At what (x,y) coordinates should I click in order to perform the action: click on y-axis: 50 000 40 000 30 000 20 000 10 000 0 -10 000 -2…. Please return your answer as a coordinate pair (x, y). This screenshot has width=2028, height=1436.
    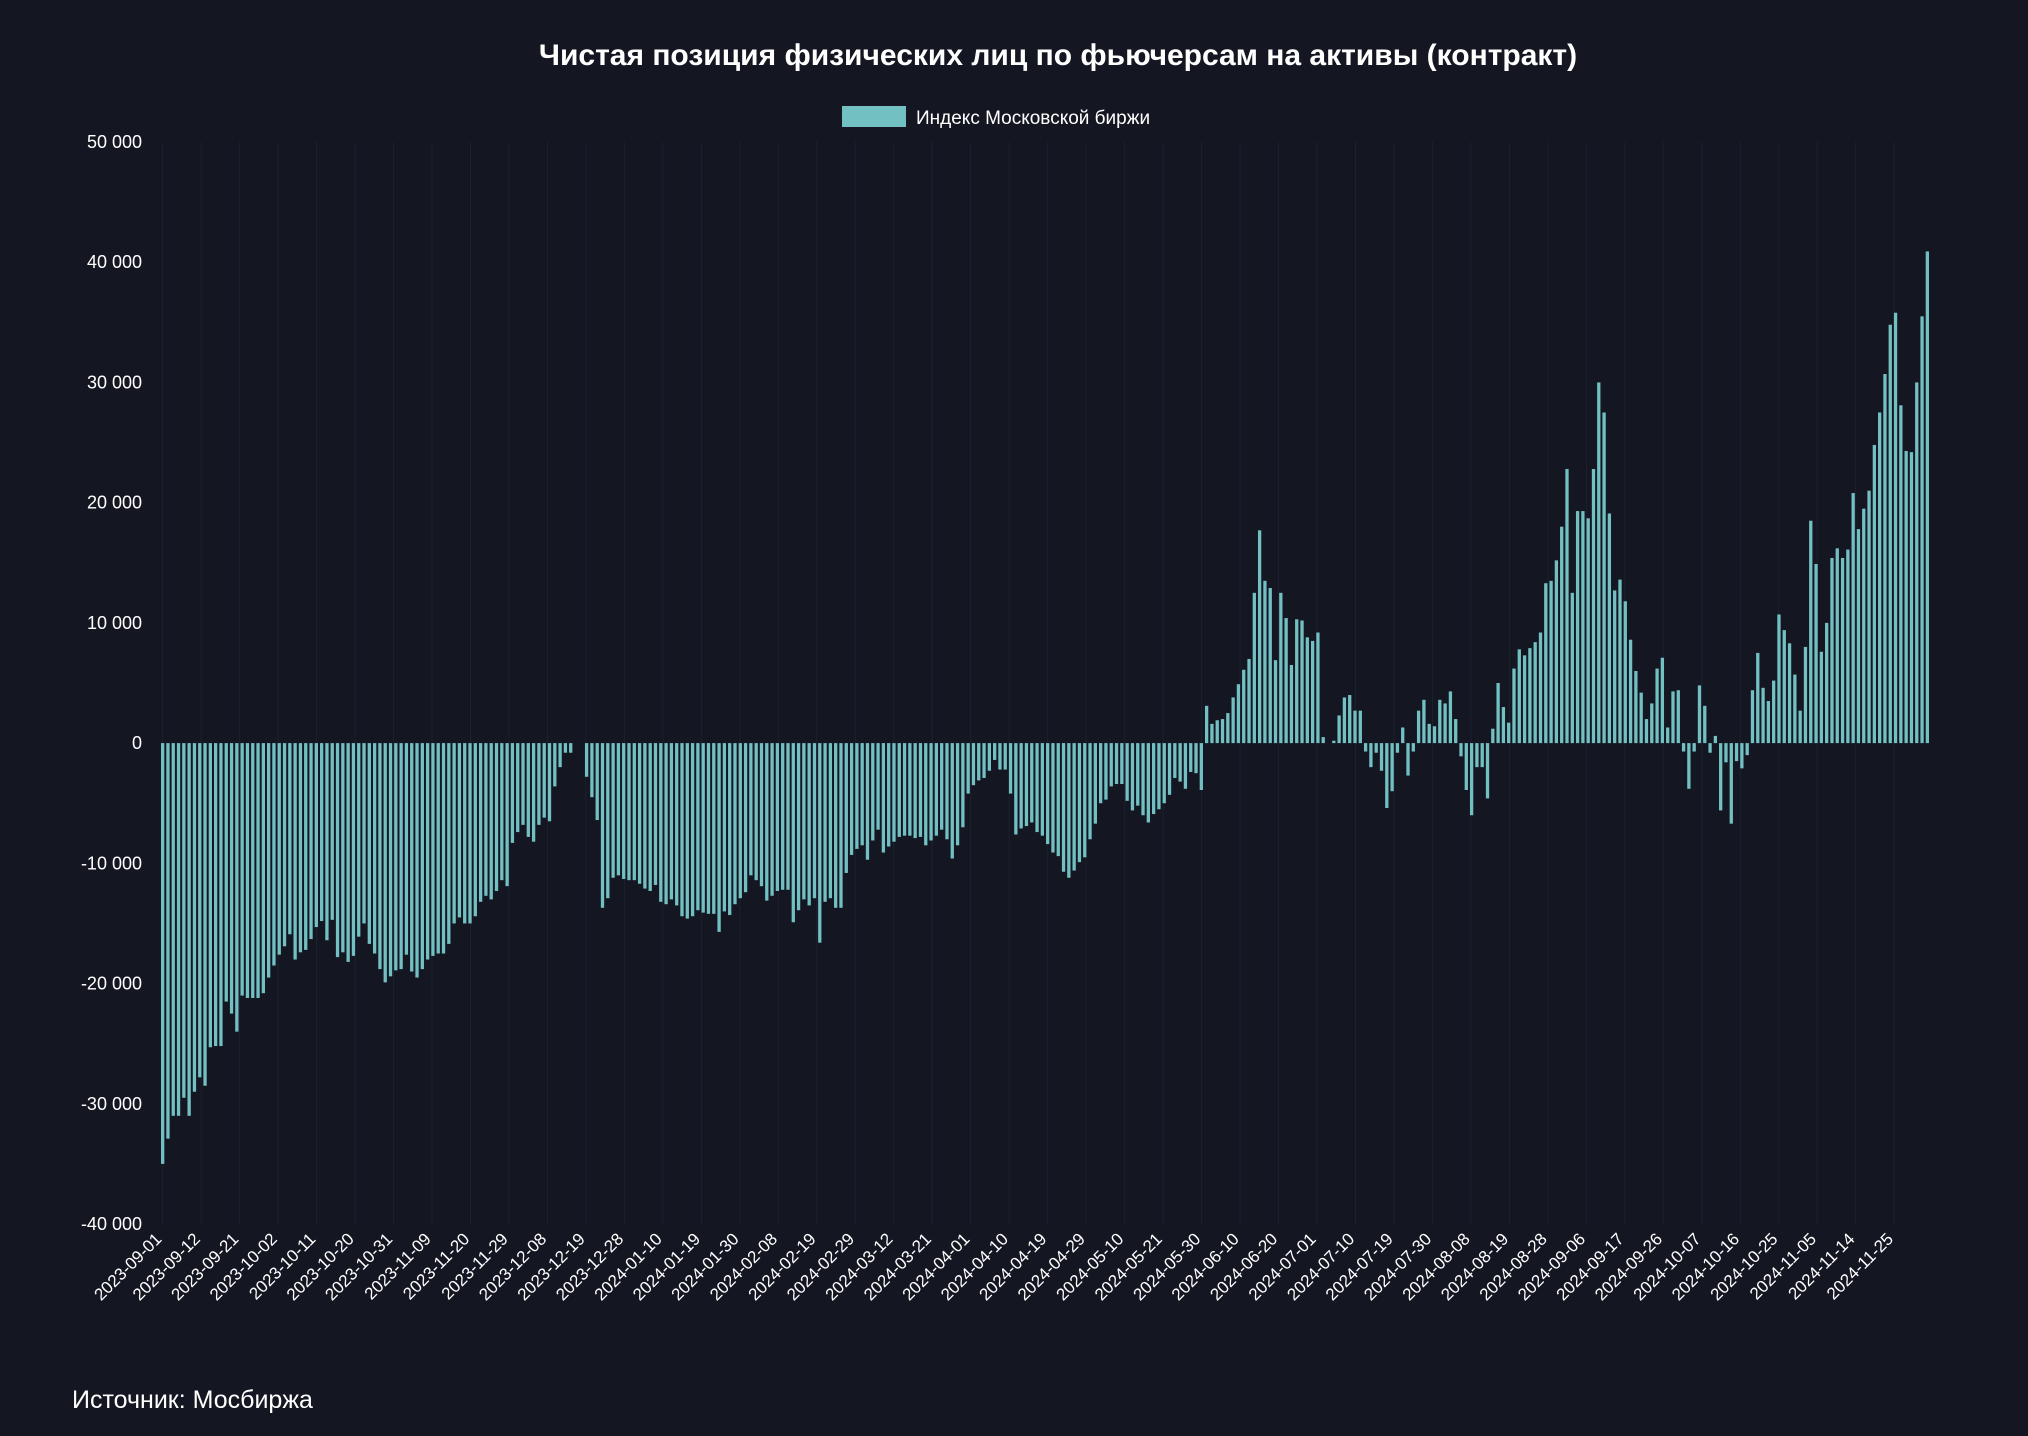
    Looking at the image, I should click on (111, 683).